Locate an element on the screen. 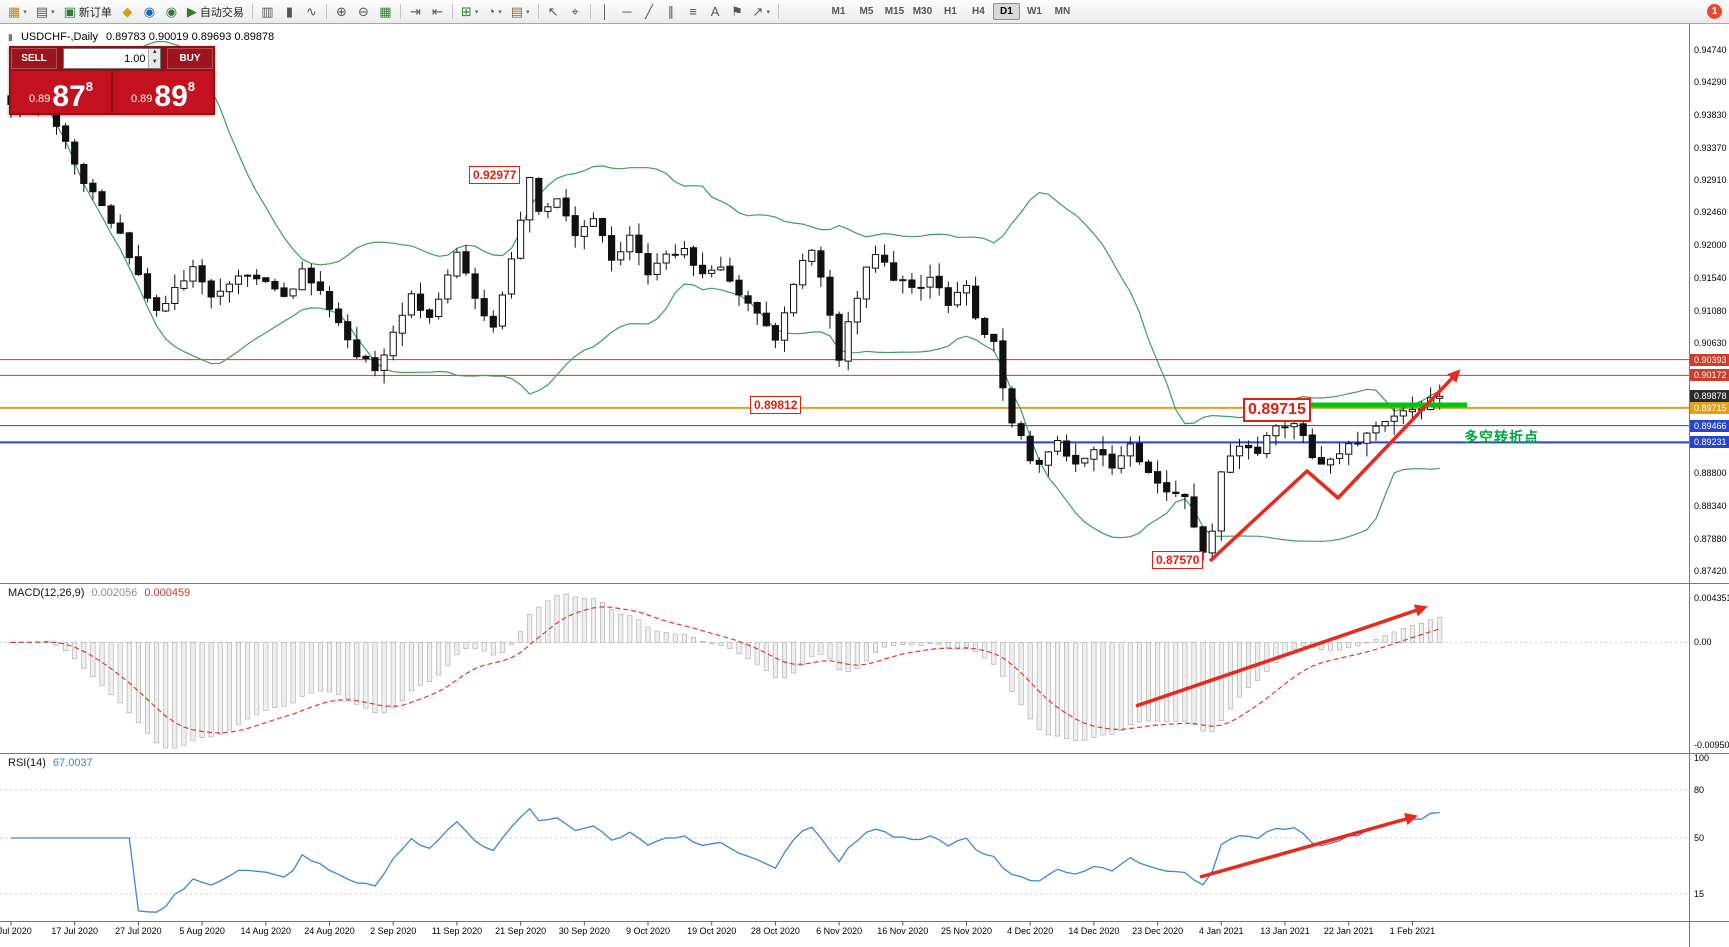 This screenshot has width=1729, height=947. bar-chart-icon-glyph: ▥ is located at coordinates (267, 11).